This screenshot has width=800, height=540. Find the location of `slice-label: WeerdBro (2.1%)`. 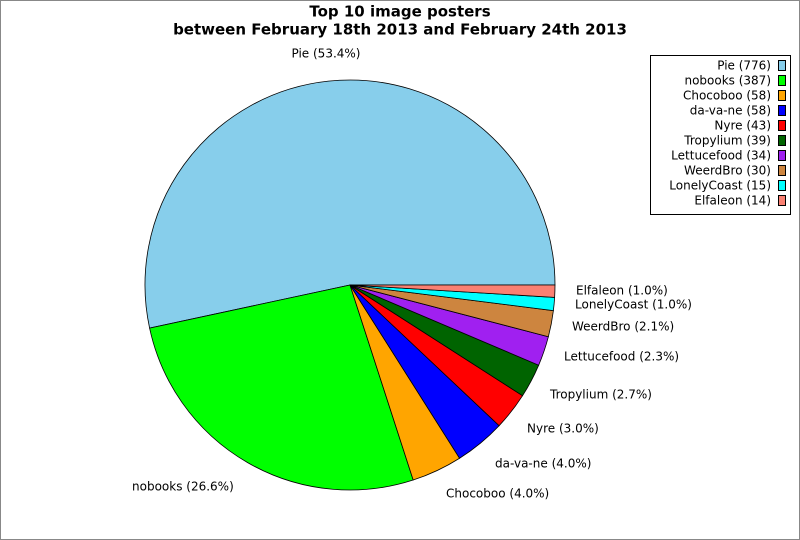

slice-label: WeerdBro (2.1%) is located at coordinates (623, 327).